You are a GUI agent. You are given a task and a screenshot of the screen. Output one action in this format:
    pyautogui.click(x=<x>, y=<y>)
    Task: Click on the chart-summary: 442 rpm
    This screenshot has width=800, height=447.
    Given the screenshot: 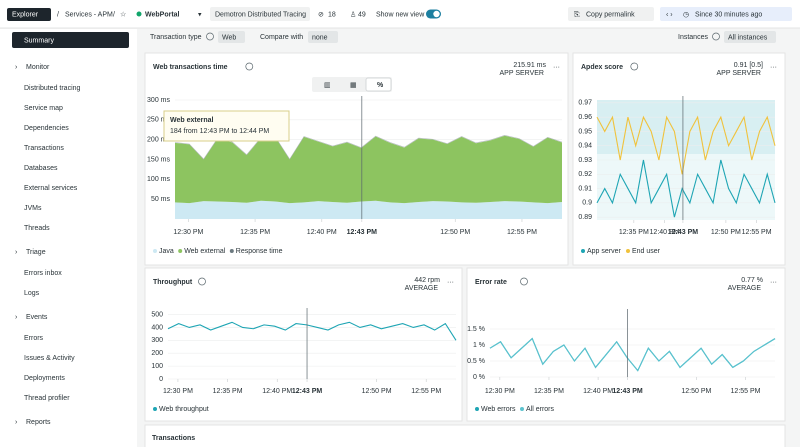 What is the action you would take?
    pyautogui.click(x=427, y=280)
    